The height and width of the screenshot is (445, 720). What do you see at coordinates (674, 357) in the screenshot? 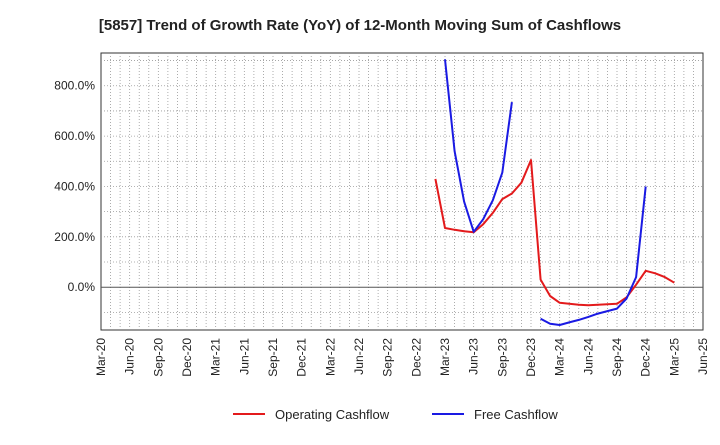
I see `x-tick-label: Mar-25` at bounding box center [674, 357].